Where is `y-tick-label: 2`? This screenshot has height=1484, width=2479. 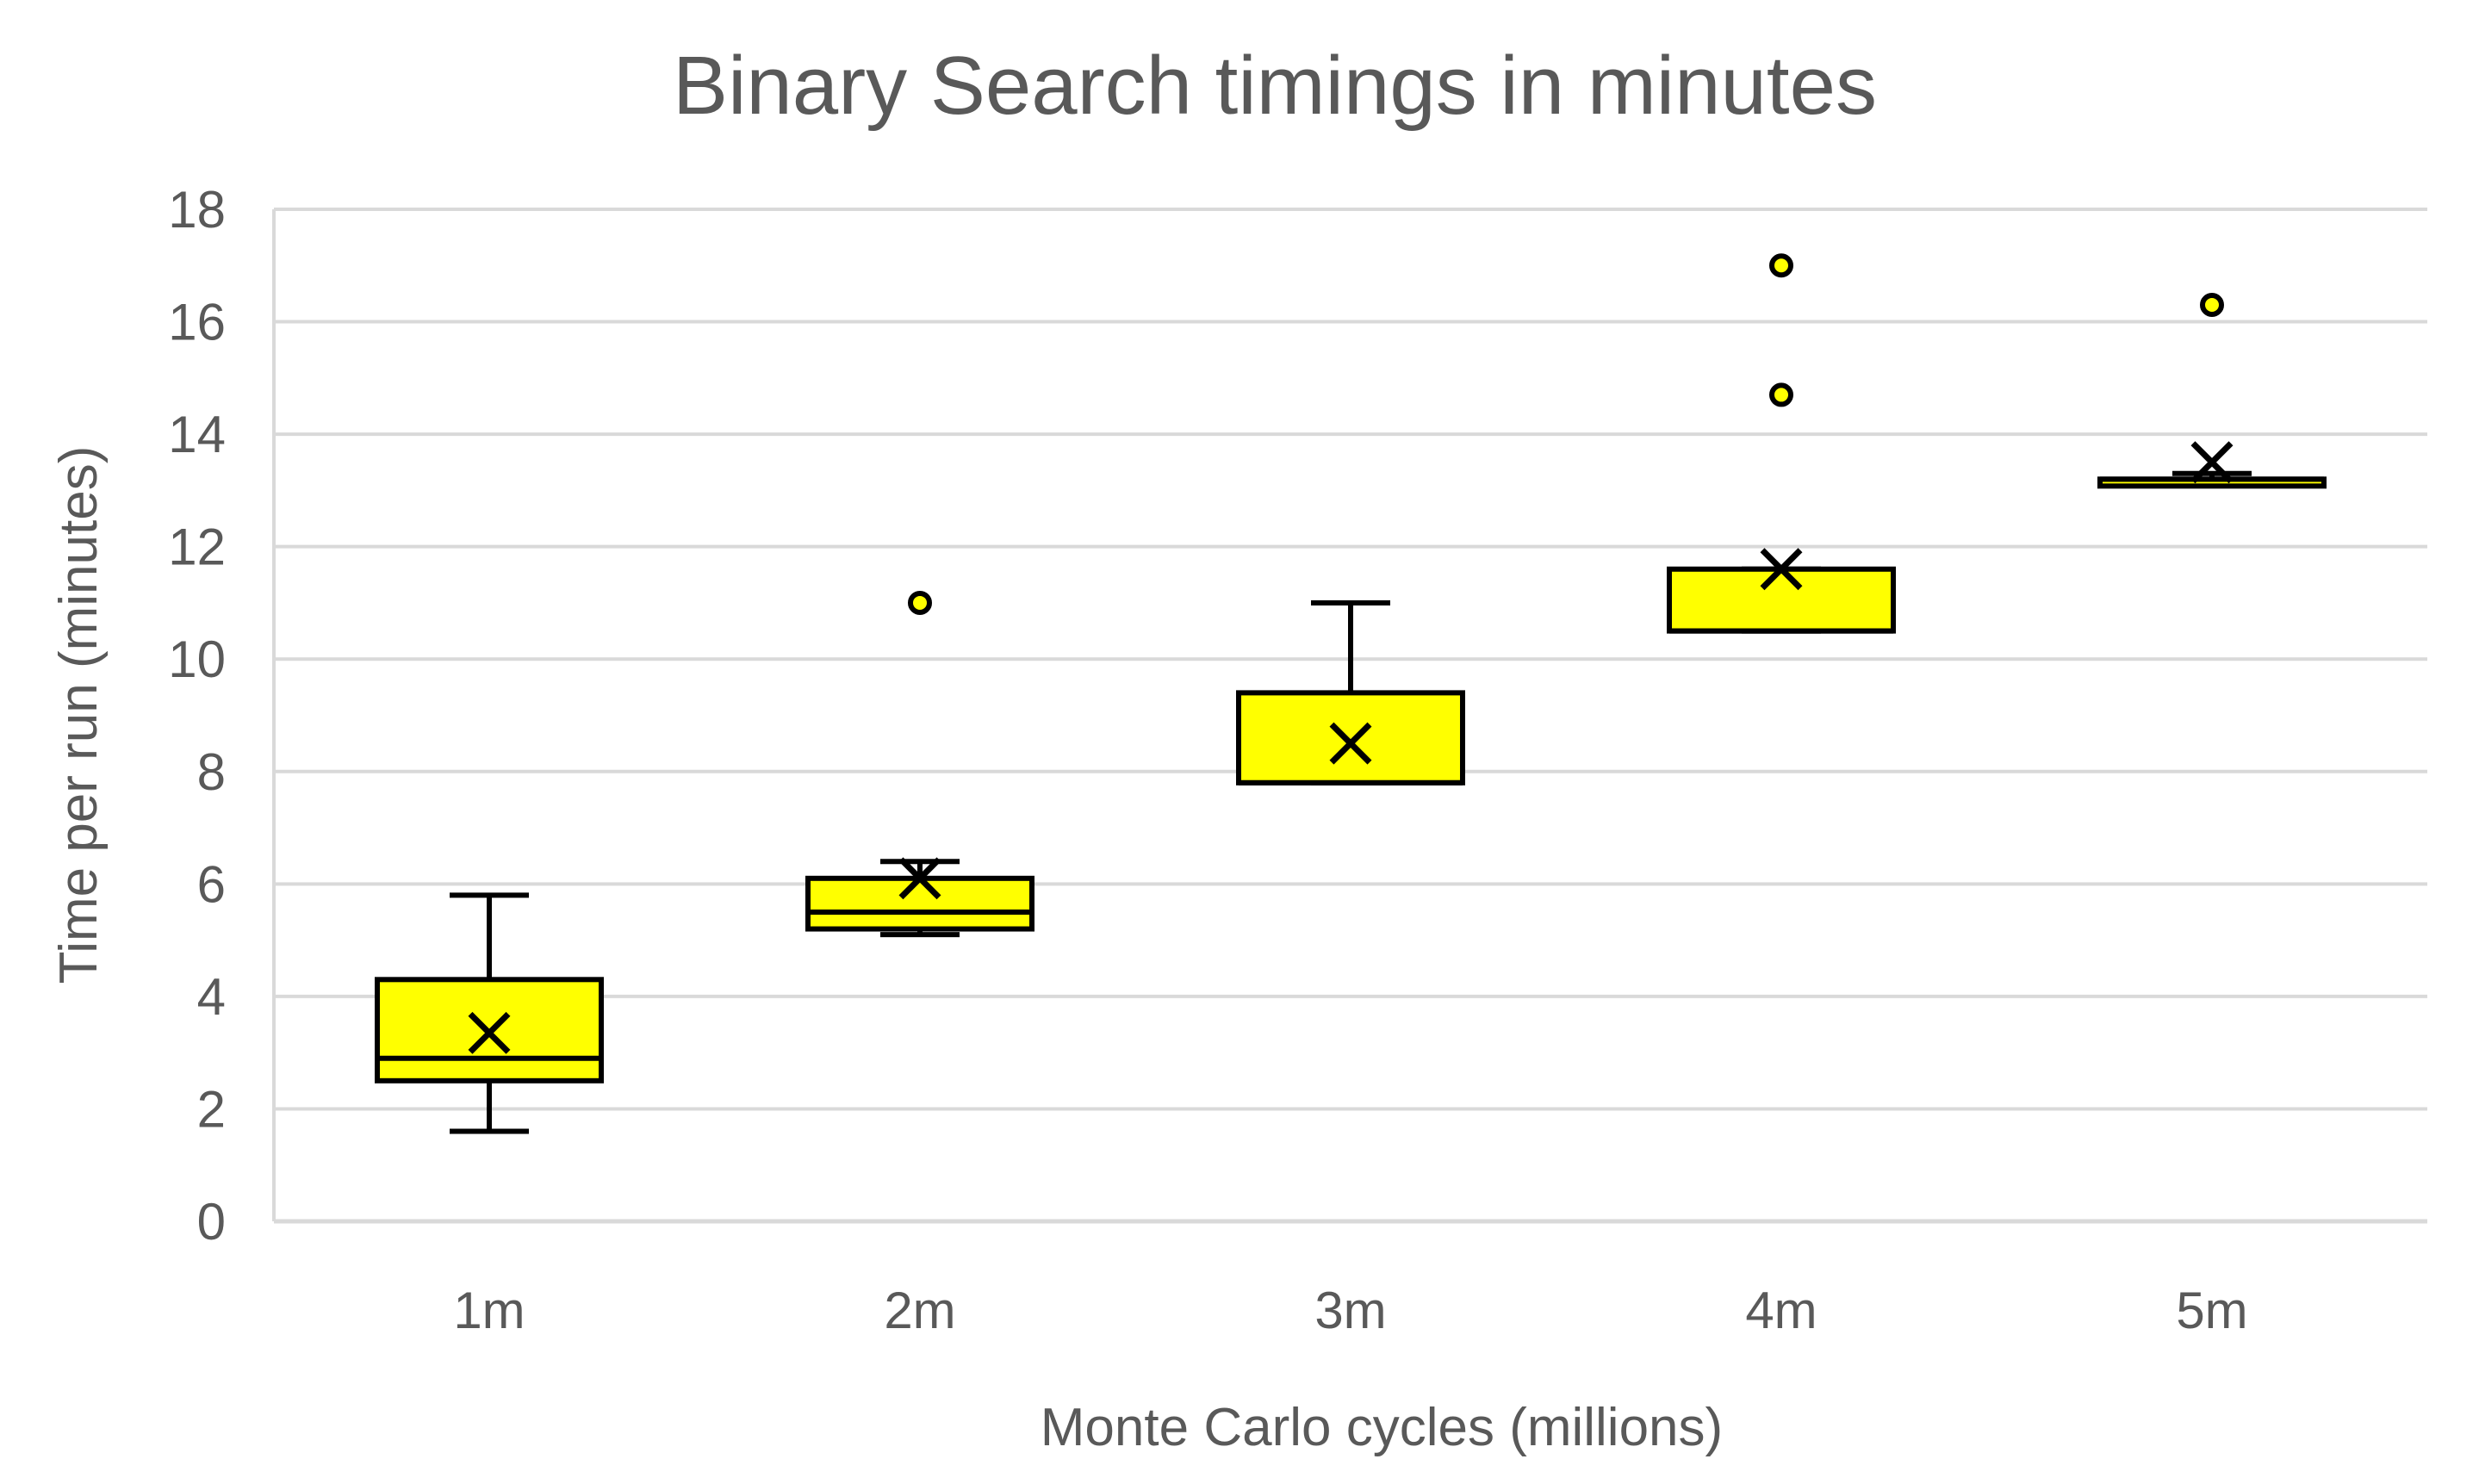
y-tick-label: 2 is located at coordinates (211, 1109).